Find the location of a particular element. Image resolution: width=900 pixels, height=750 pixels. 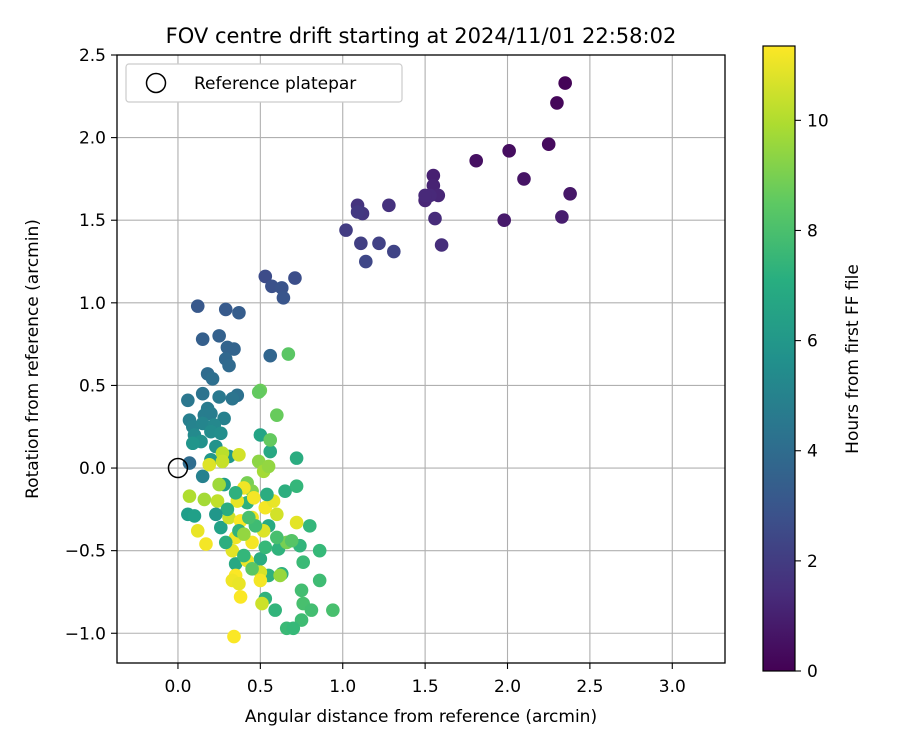

x-tick-label: 0.5 is located at coordinates (260, 687).